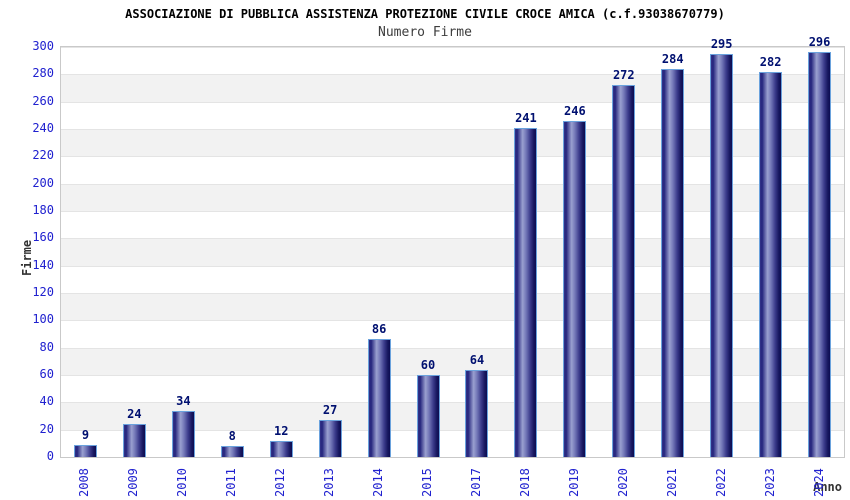 The width and height of the screenshot is (850, 500). I want to click on bar-2017, so click(477, 413).